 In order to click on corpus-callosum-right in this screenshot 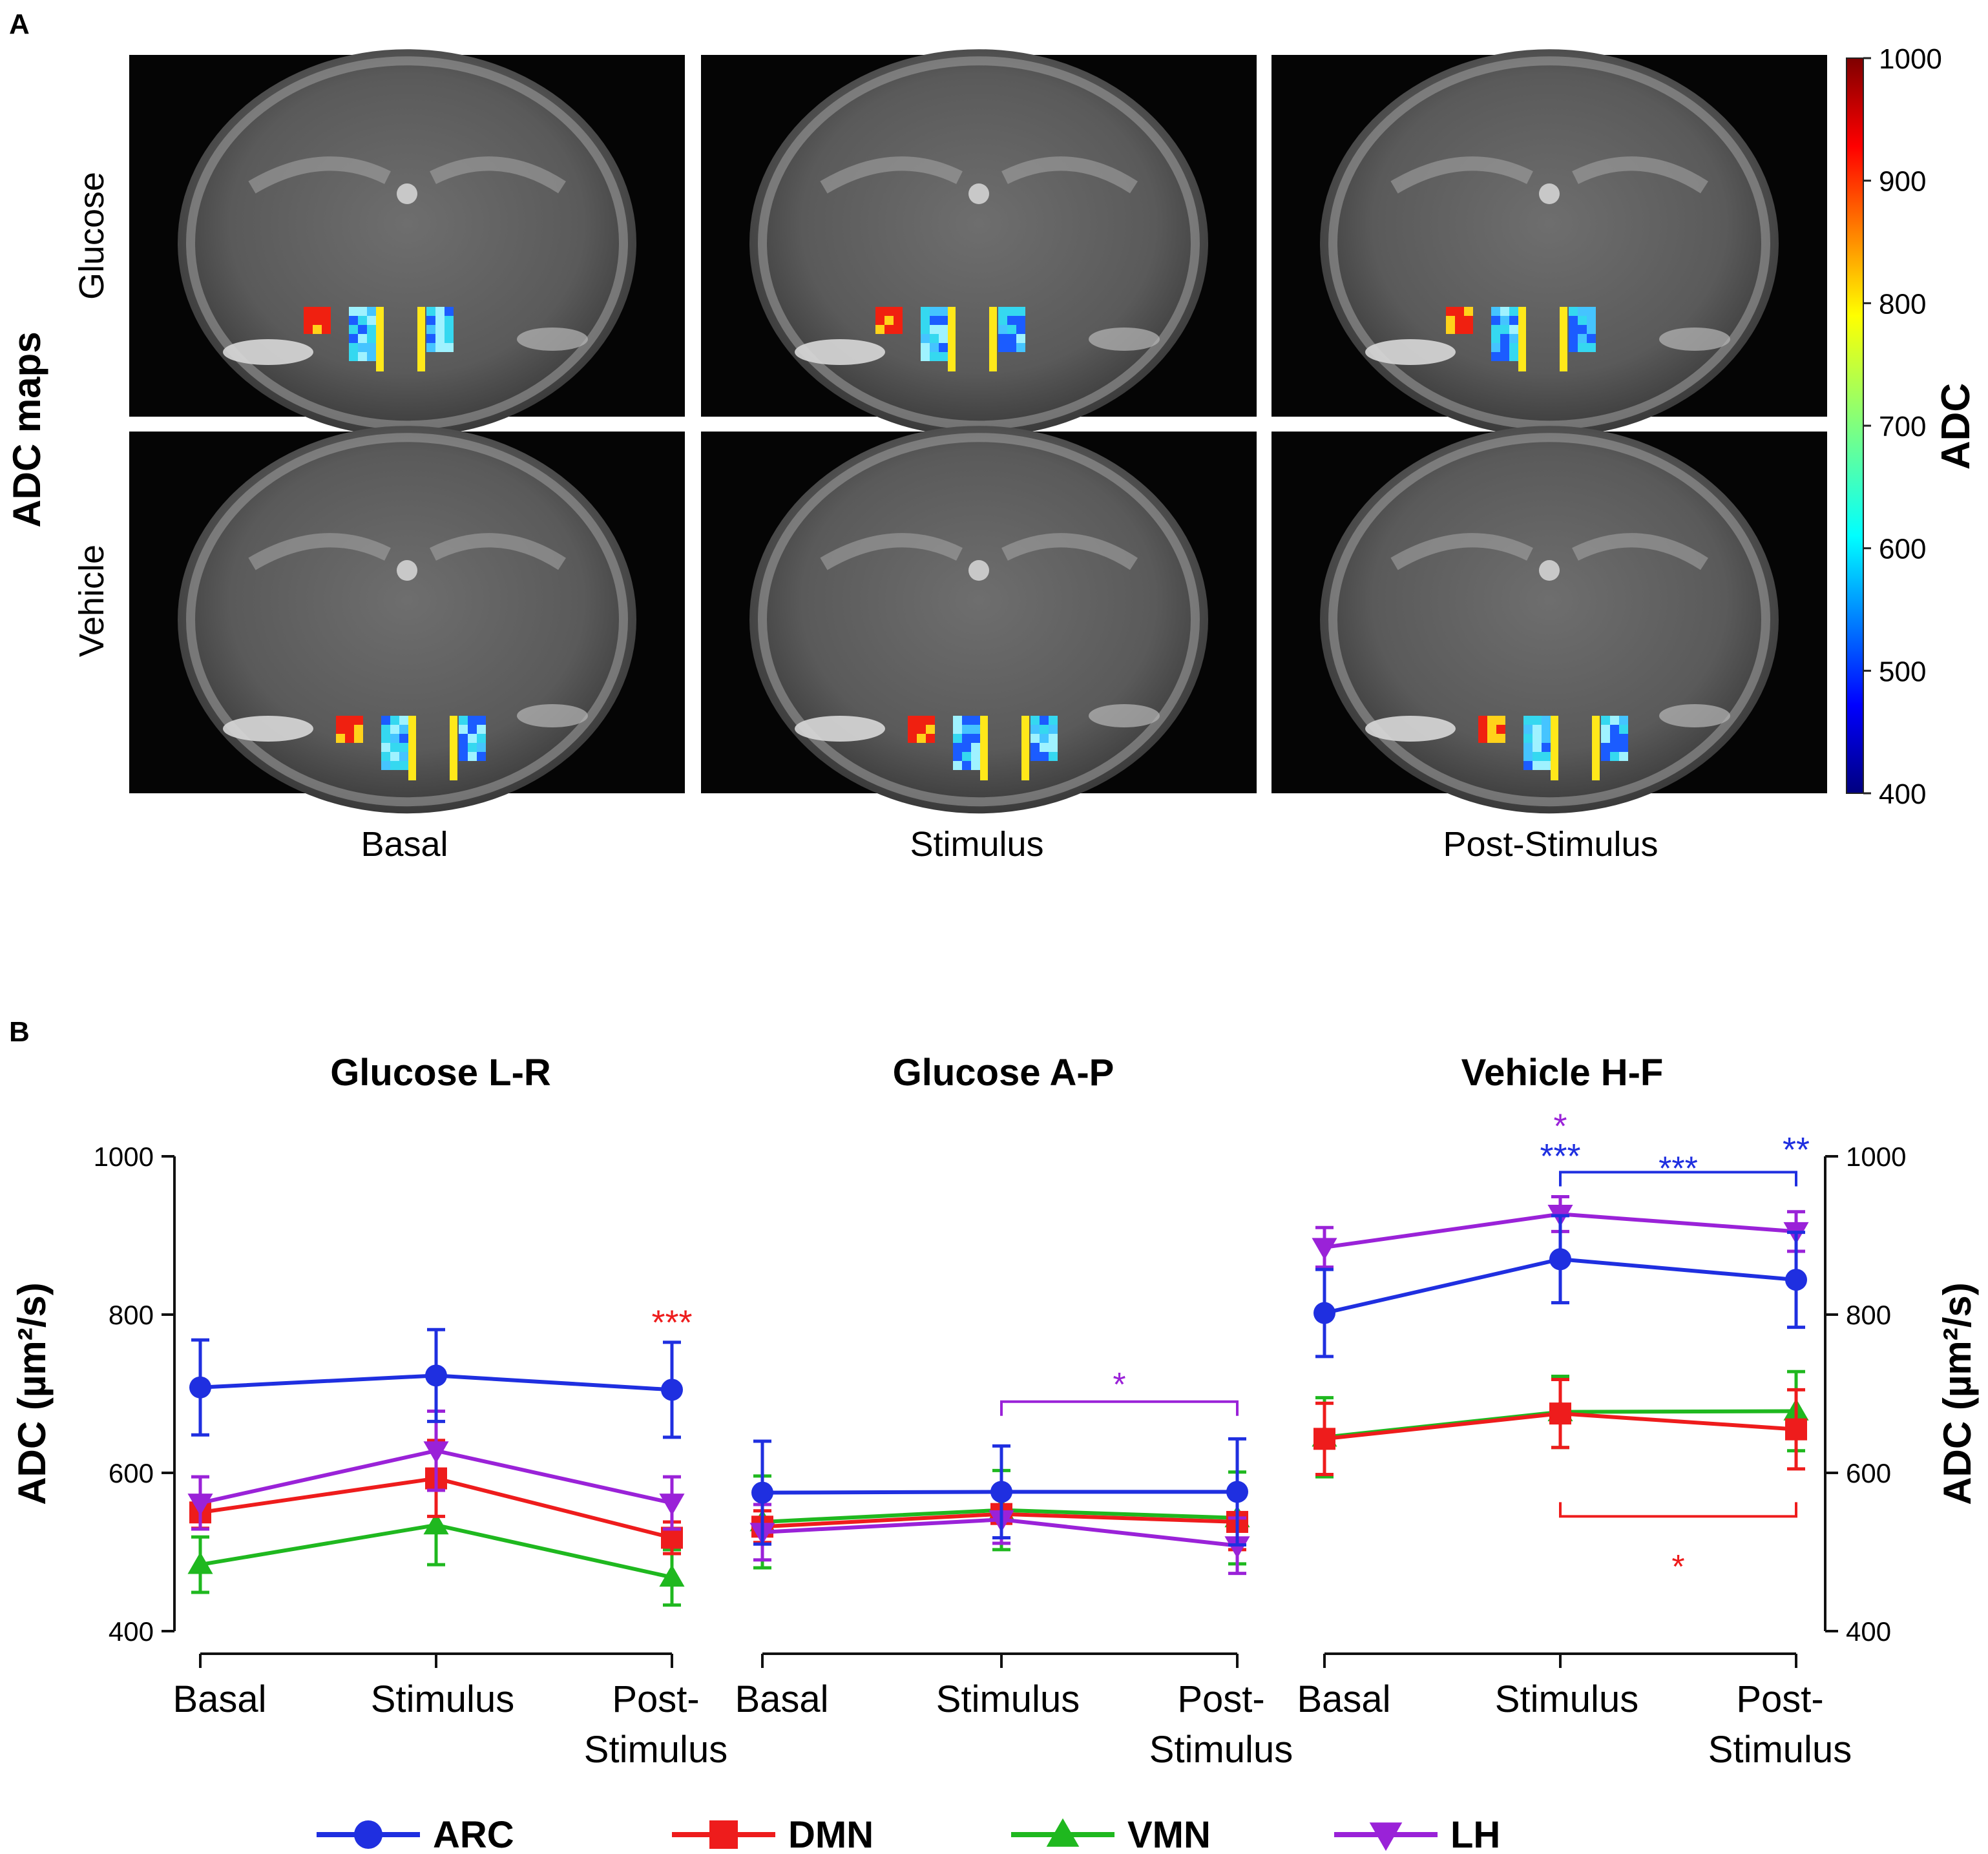, I will do `click(1640, 551)`.